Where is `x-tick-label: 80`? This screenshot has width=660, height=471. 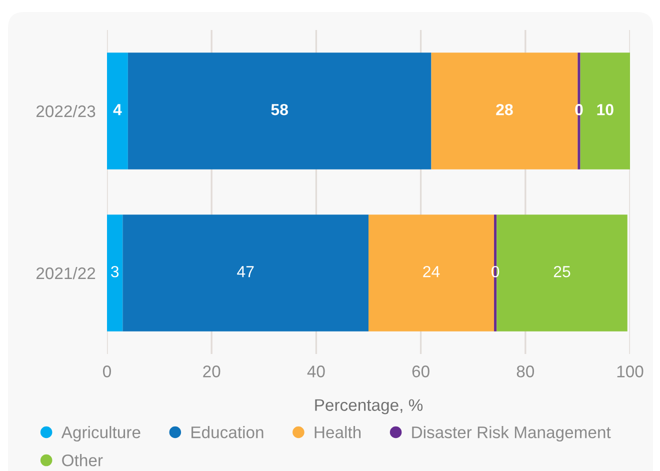 x-tick-label: 80 is located at coordinates (525, 372).